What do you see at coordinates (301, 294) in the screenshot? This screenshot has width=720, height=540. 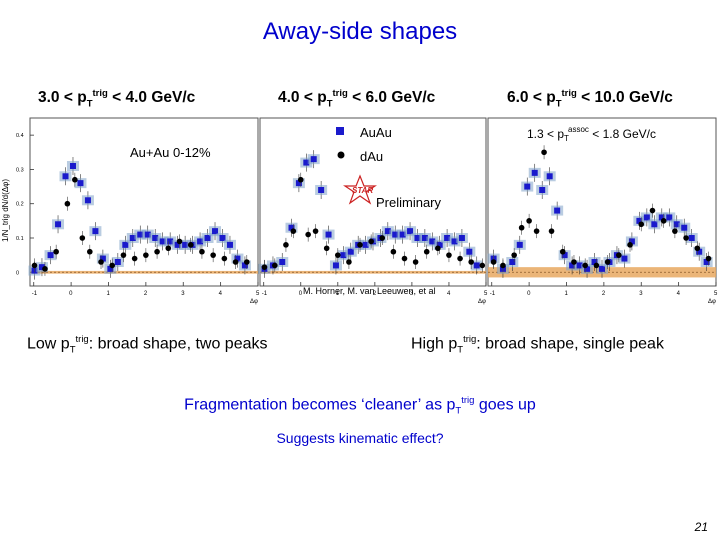 I see `x-tick-label-2: 0` at bounding box center [301, 294].